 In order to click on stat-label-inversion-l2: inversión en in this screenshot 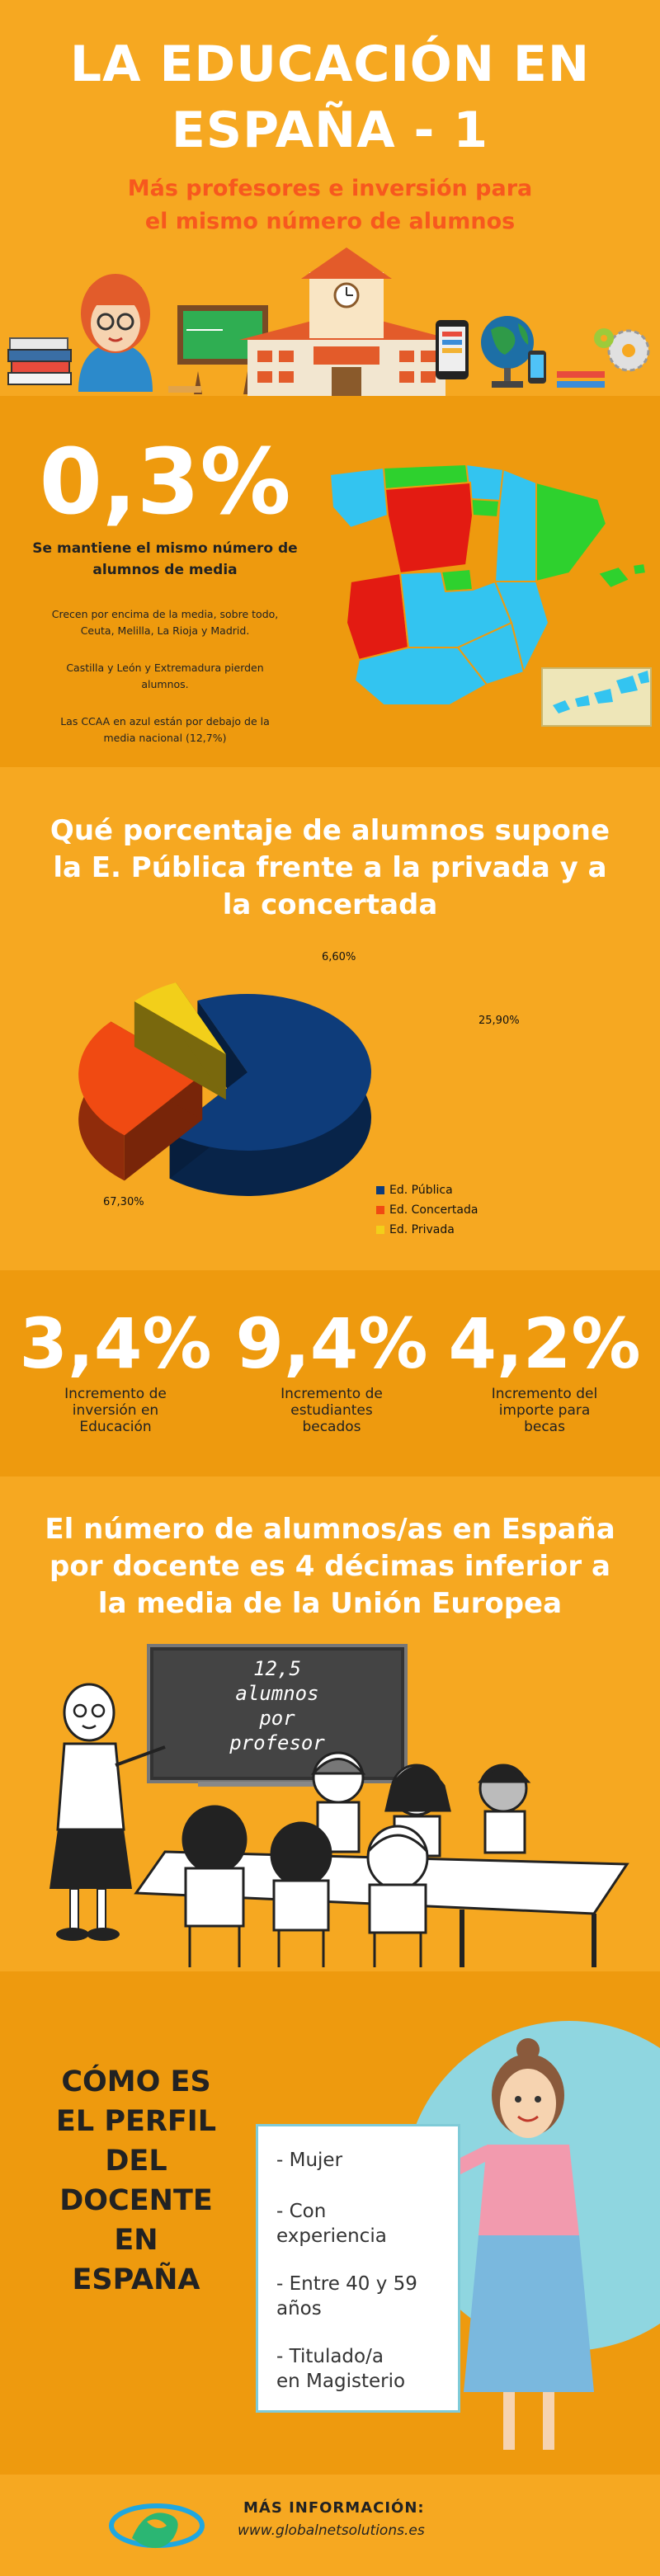, I will do `click(115, 1411)`.